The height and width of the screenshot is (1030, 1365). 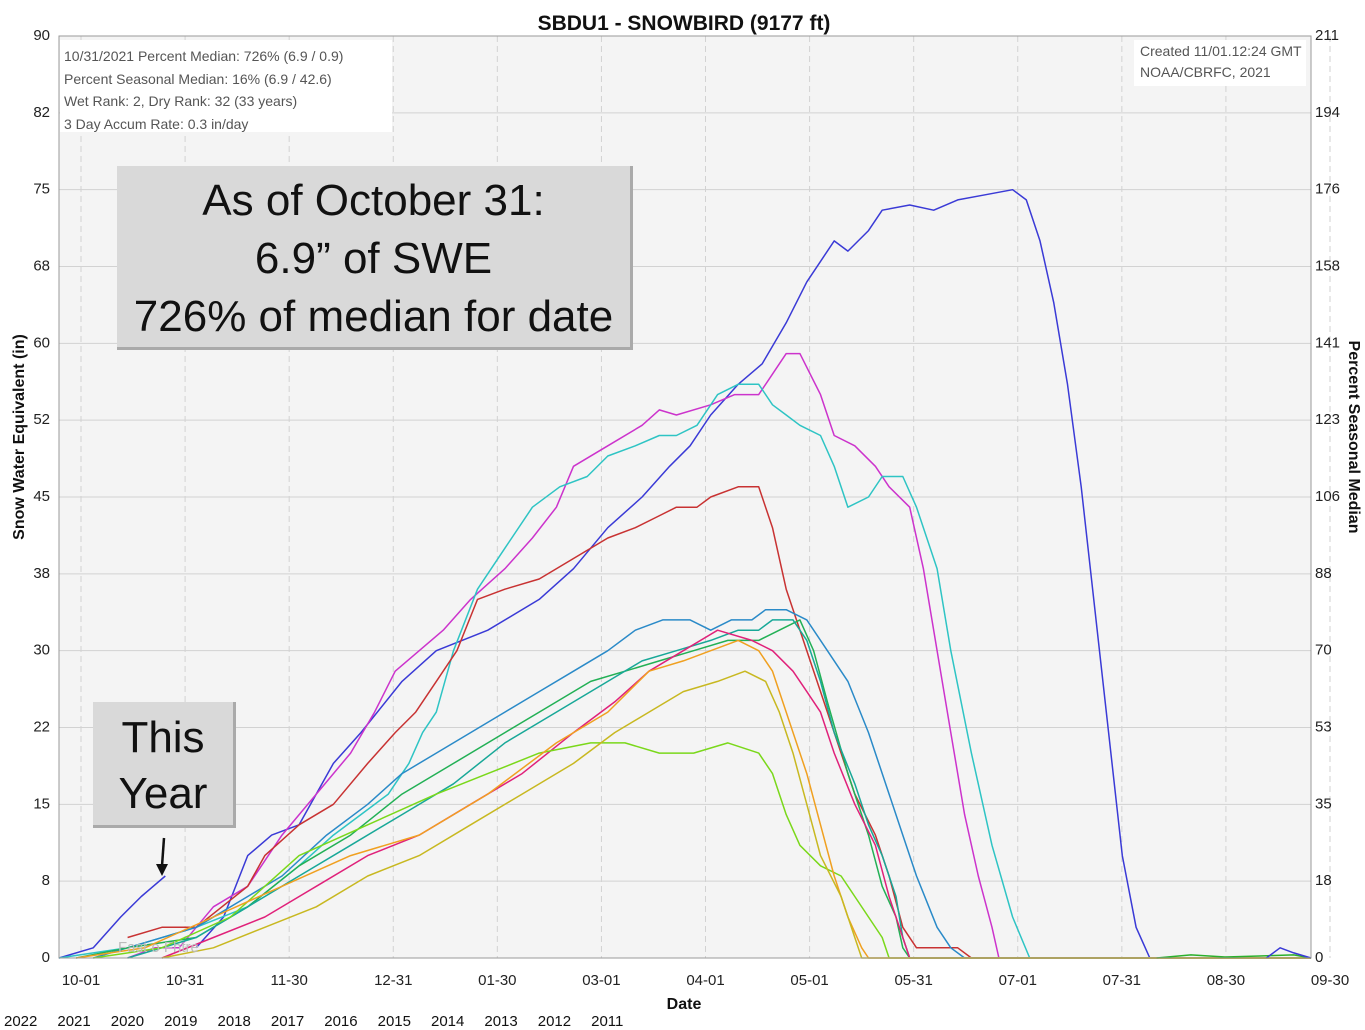 I want to click on legend-entry: 2014, so click(x=448, y=1021).